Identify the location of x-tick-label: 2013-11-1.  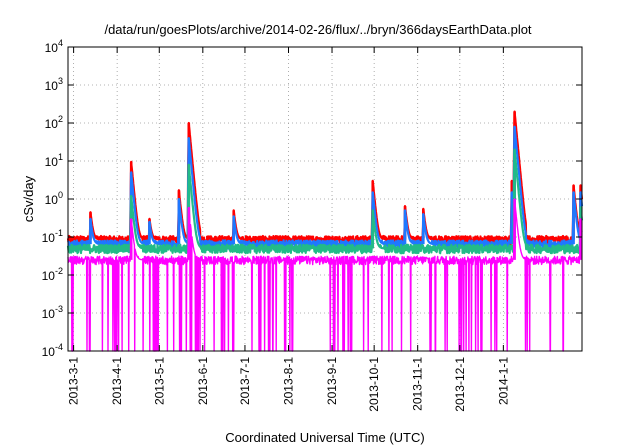
(418, 384).